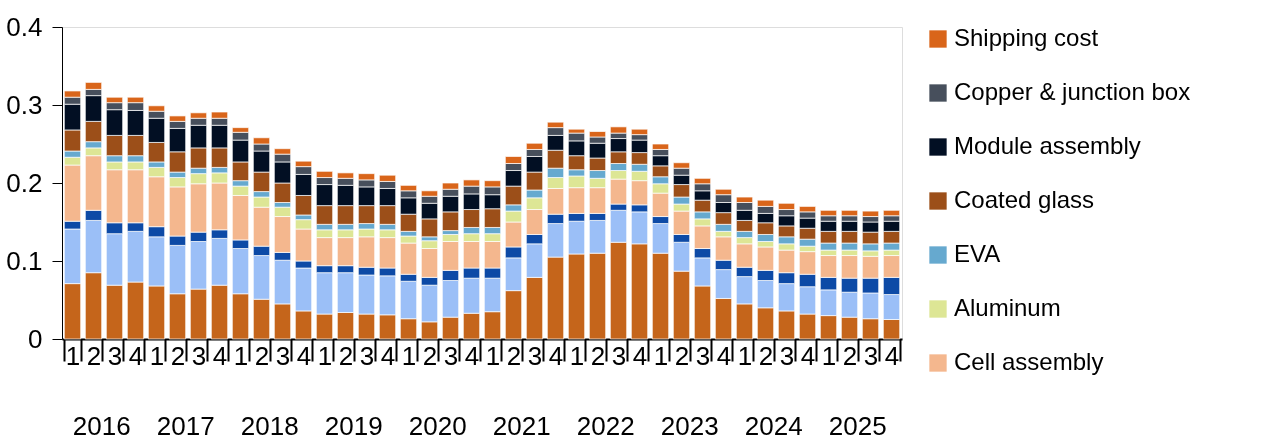  What do you see at coordinates (689, 426) in the screenshot?
I see `text: 2023` at bounding box center [689, 426].